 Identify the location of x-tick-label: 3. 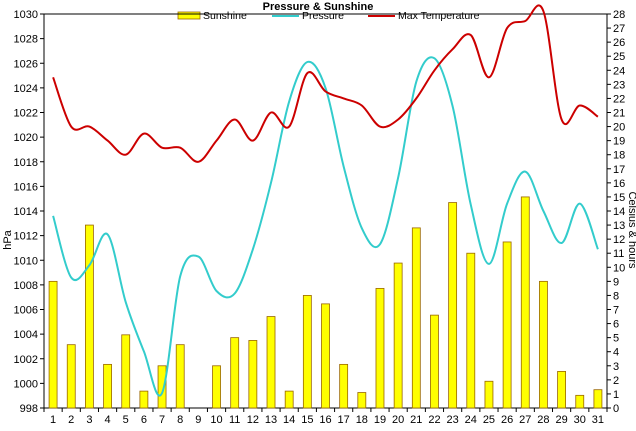
(89, 420).